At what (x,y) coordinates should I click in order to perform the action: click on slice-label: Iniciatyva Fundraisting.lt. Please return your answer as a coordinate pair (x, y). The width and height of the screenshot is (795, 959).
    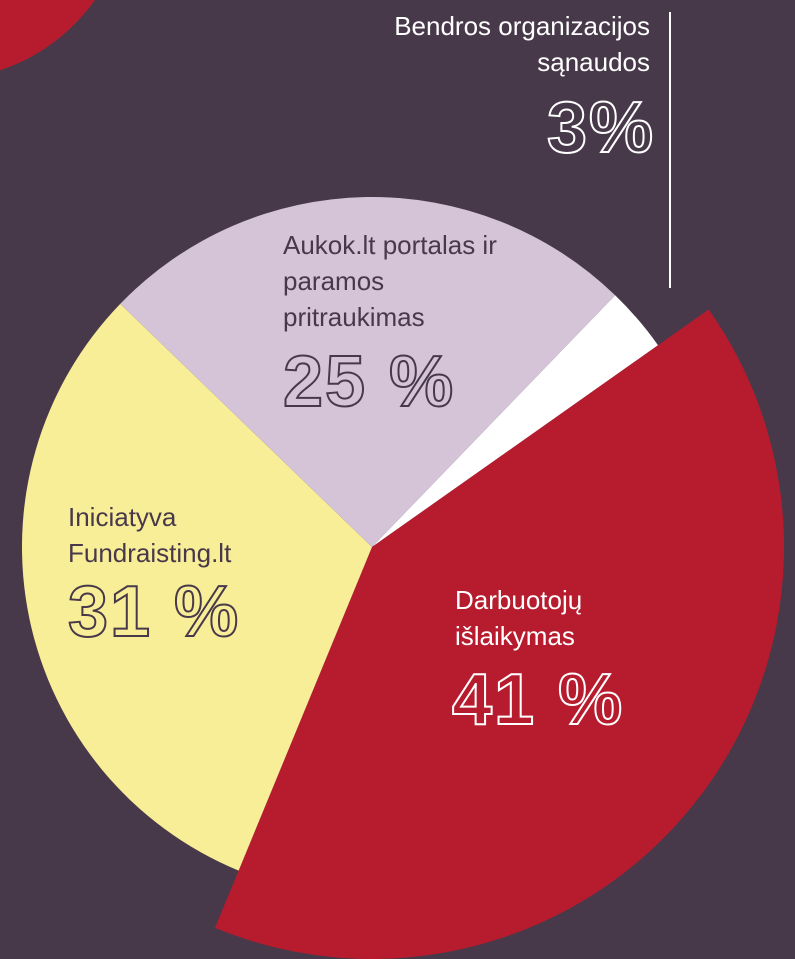
    Looking at the image, I should click on (150, 535).